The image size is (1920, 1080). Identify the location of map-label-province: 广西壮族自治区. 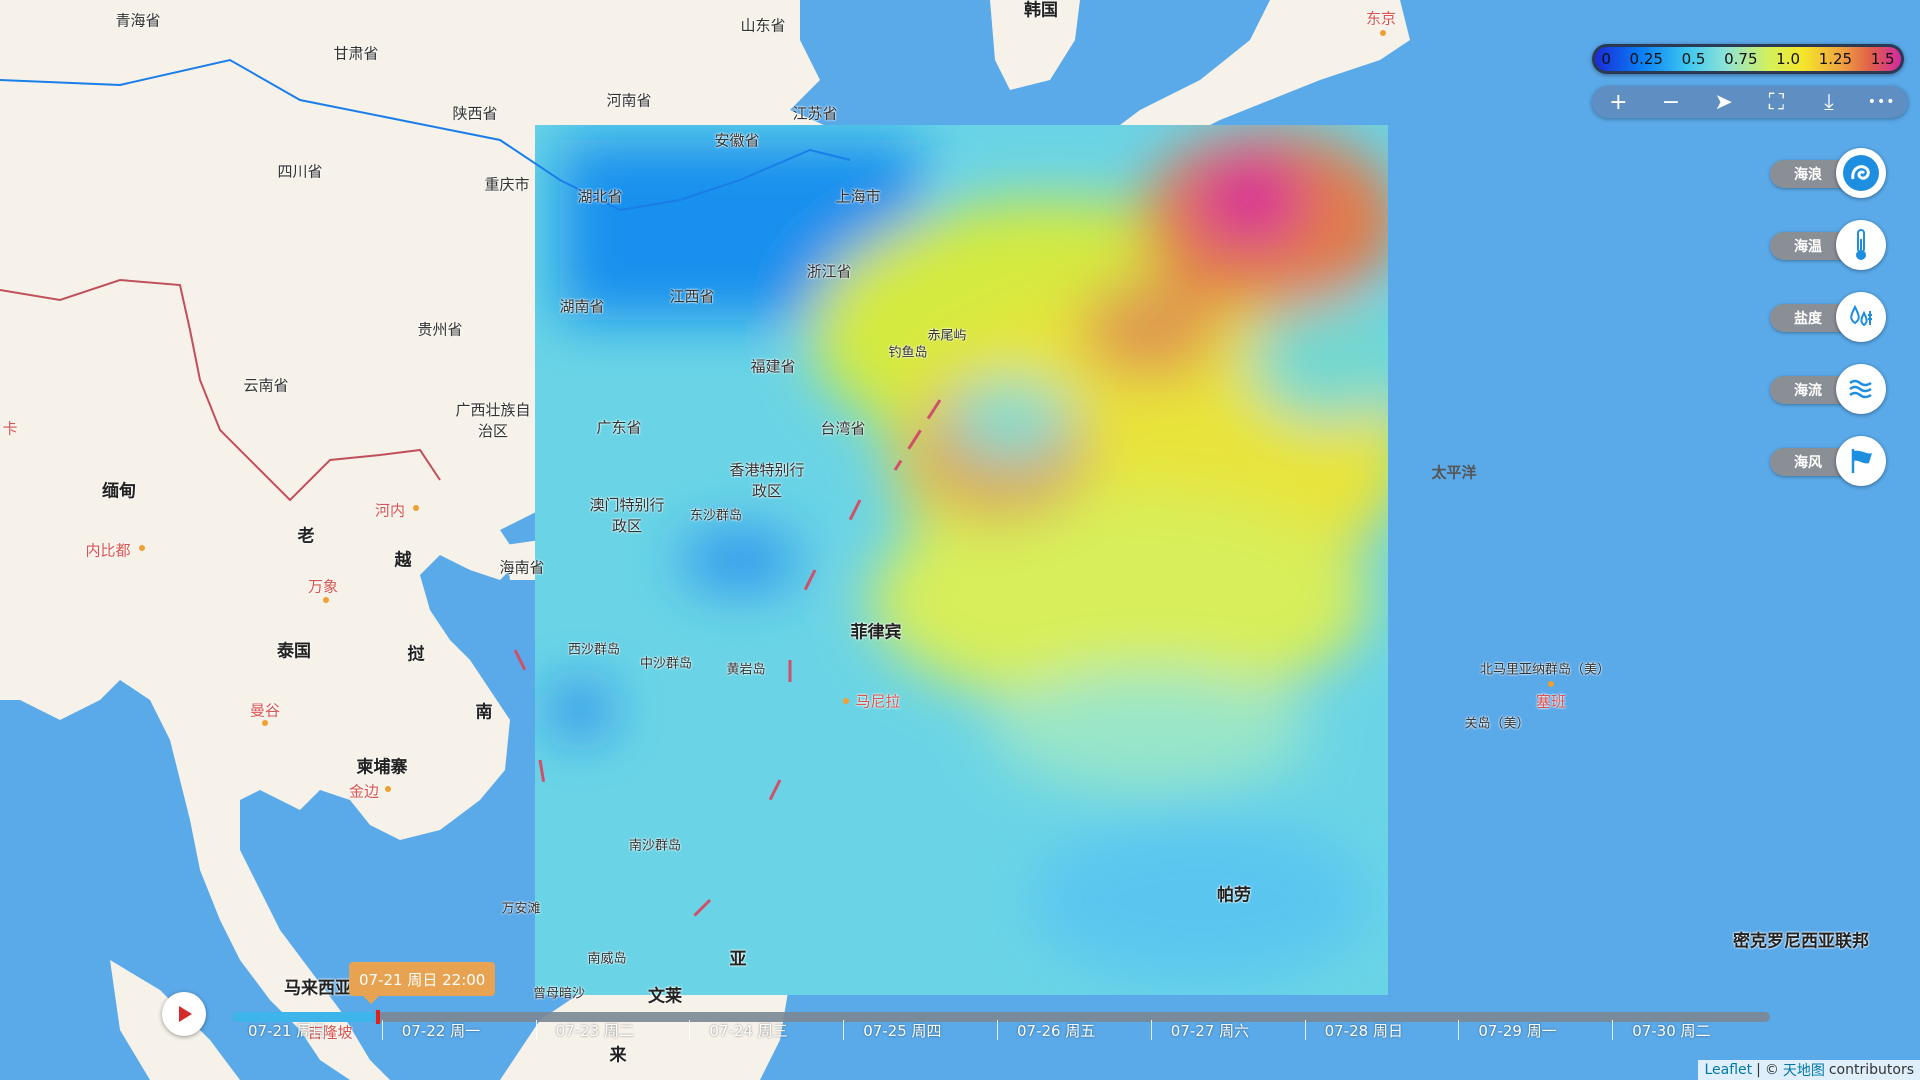
(493, 420).